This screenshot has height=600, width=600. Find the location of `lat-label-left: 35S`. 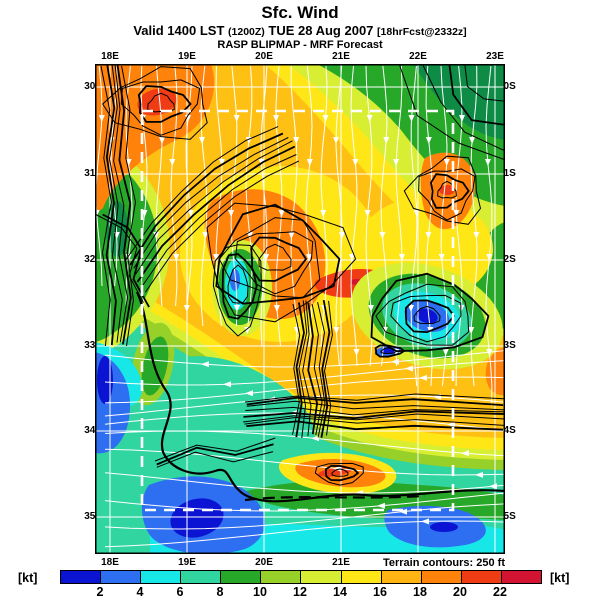

lat-label-left: 35S is located at coordinates (93, 516).